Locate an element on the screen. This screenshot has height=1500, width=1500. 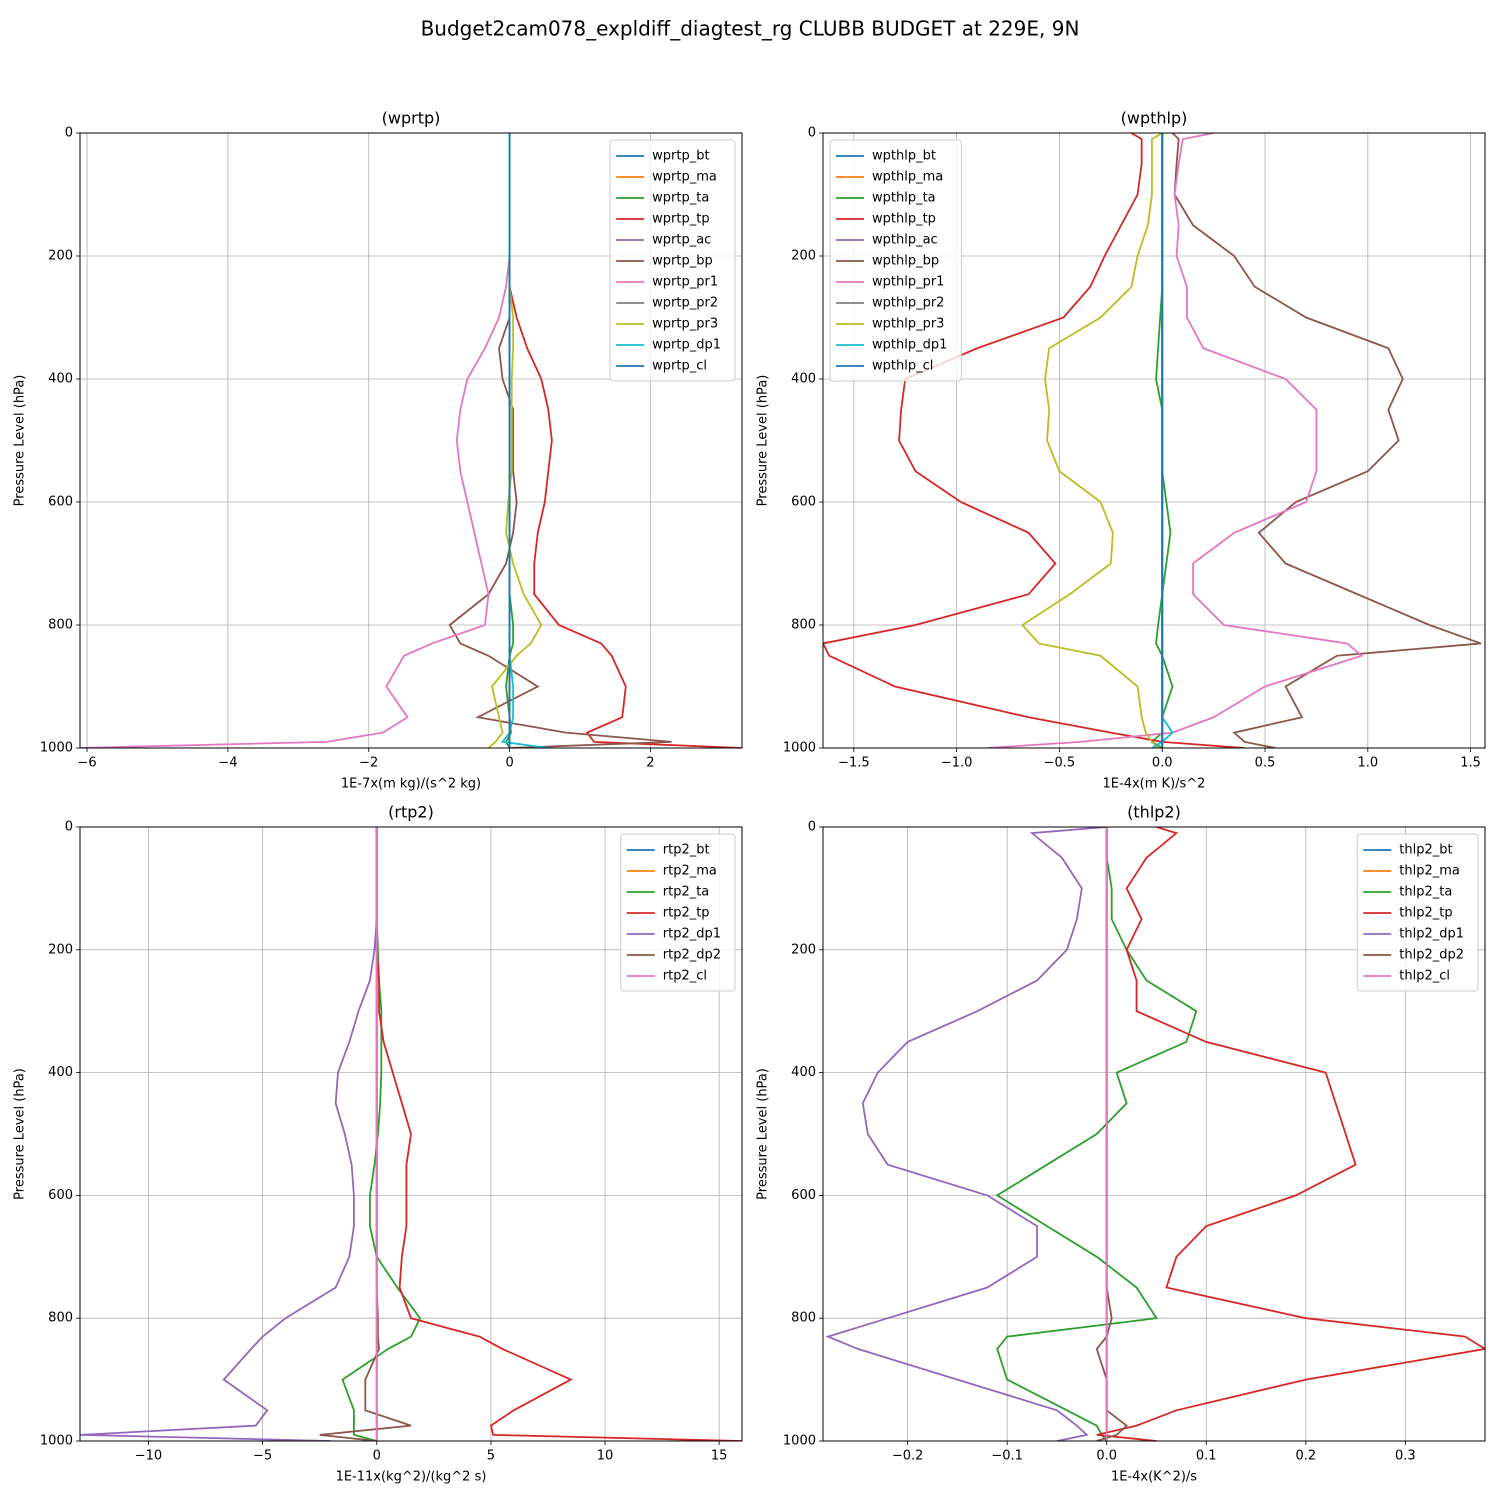
legend-label: rtp2_ma is located at coordinates (690, 871).